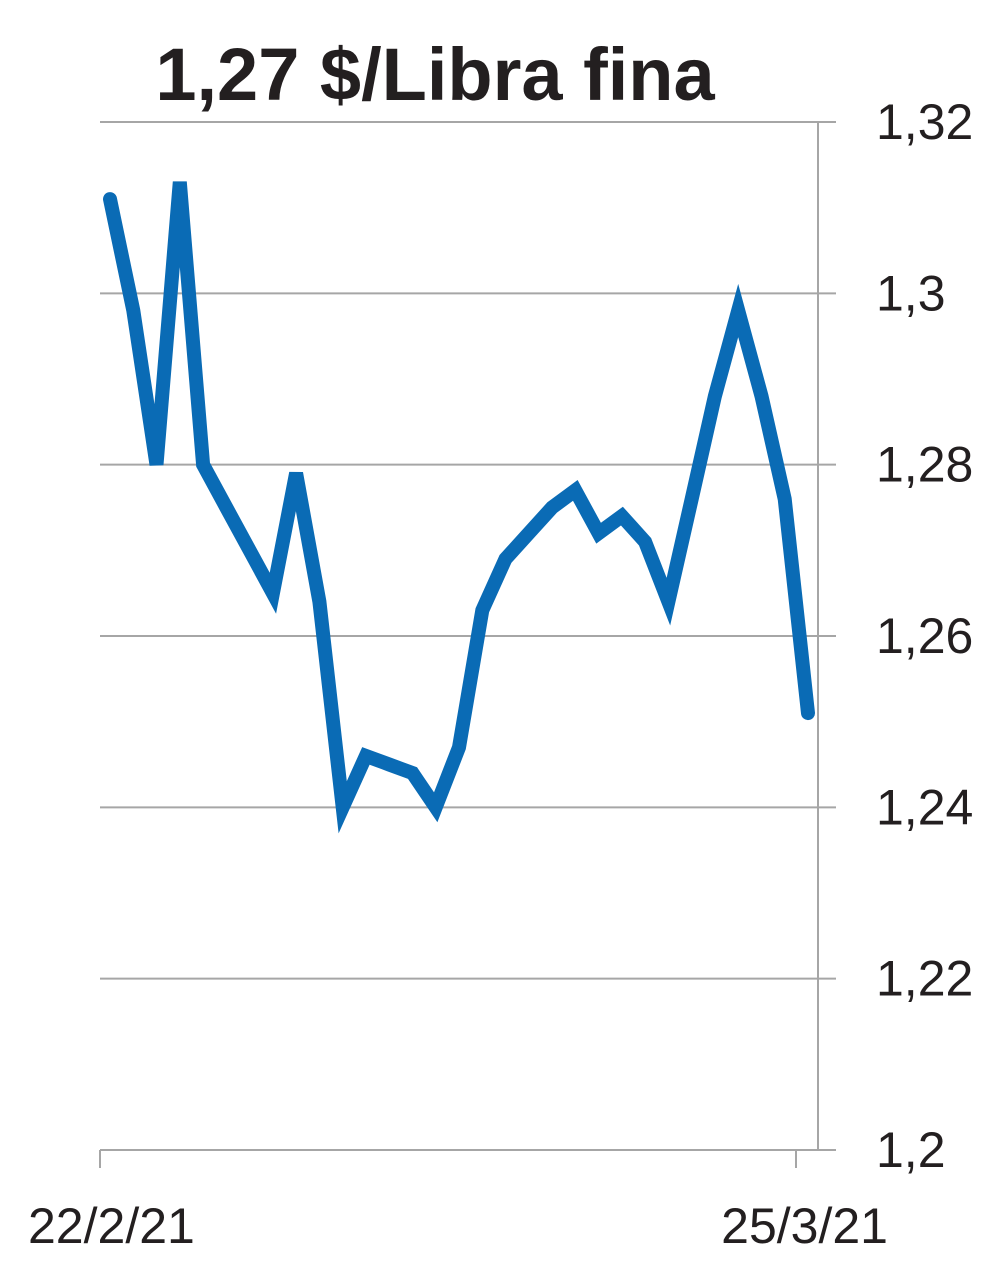 The height and width of the screenshot is (1279, 1000). What do you see at coordinates (435, 74) in the screenshot?
I see `chart-title: 1,27 $/Libra fina` at bounding box center [435, 74].